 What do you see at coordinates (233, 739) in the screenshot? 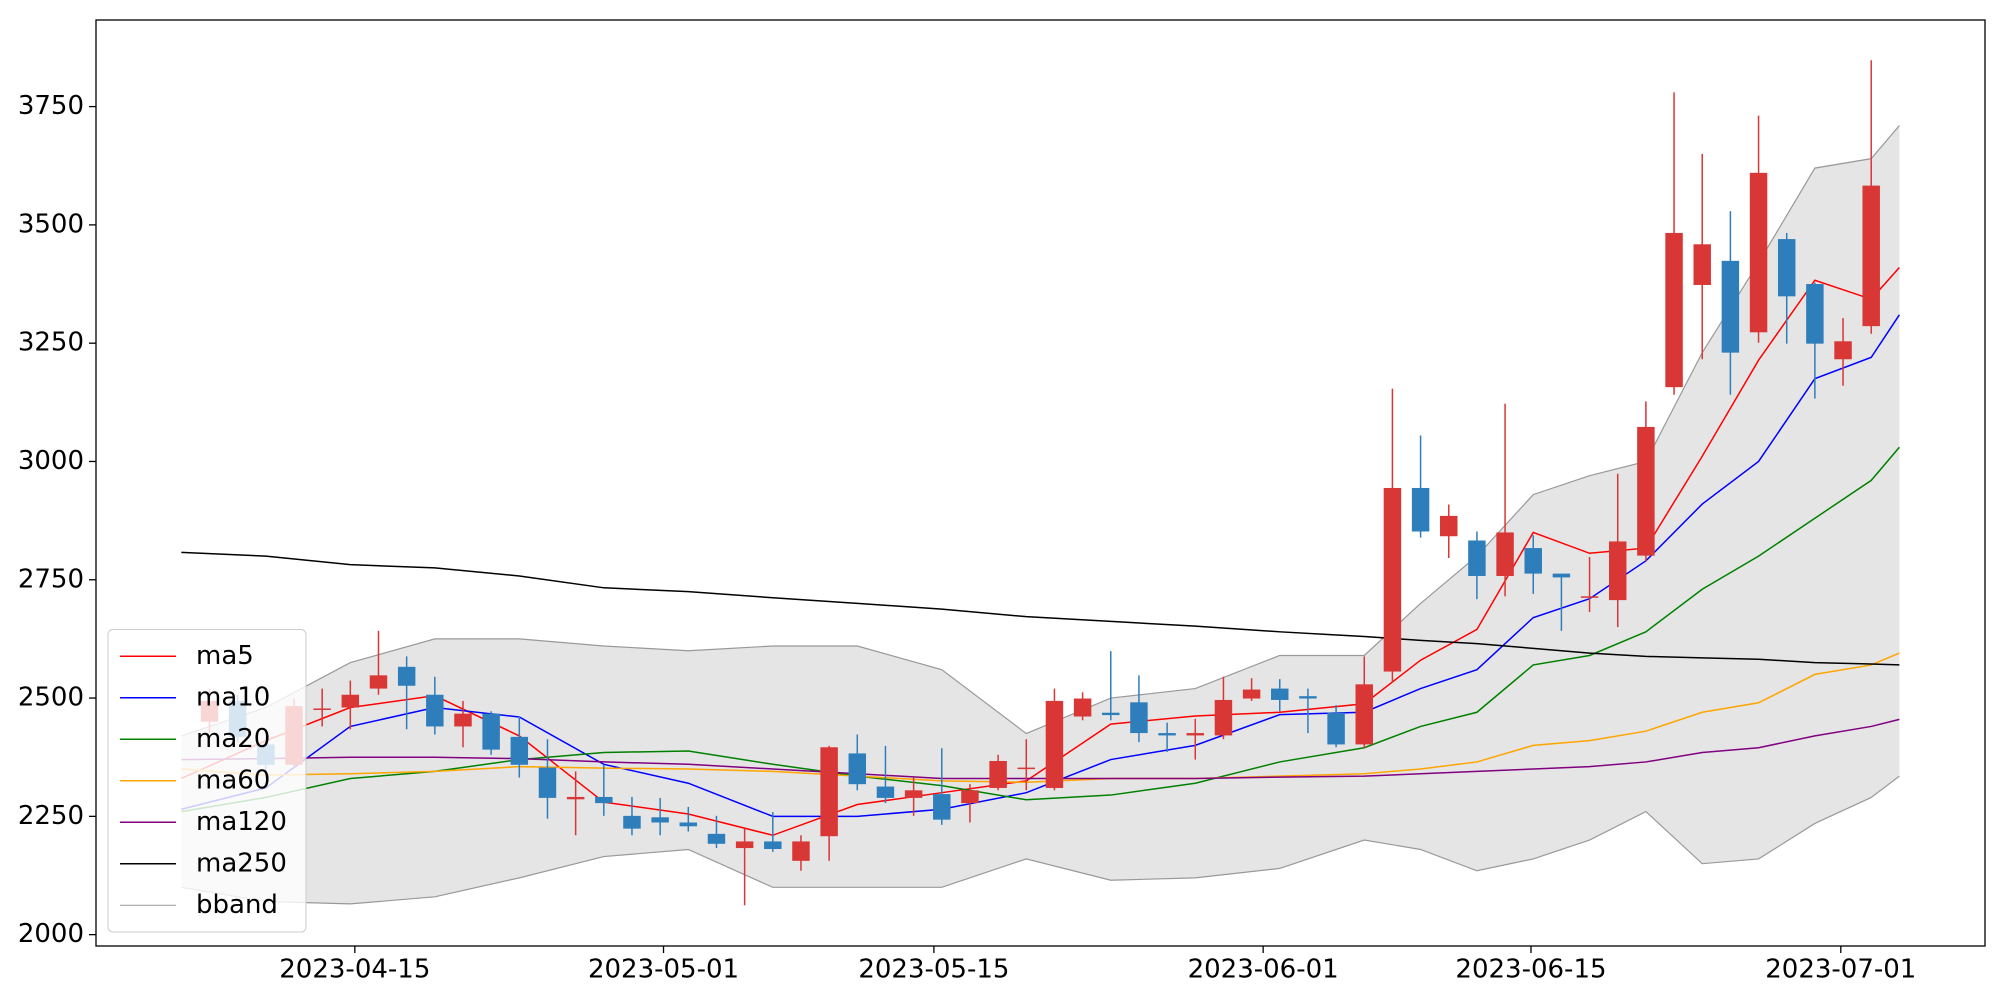
I see `legend-label: ma20` at bounding box center [233, 739].